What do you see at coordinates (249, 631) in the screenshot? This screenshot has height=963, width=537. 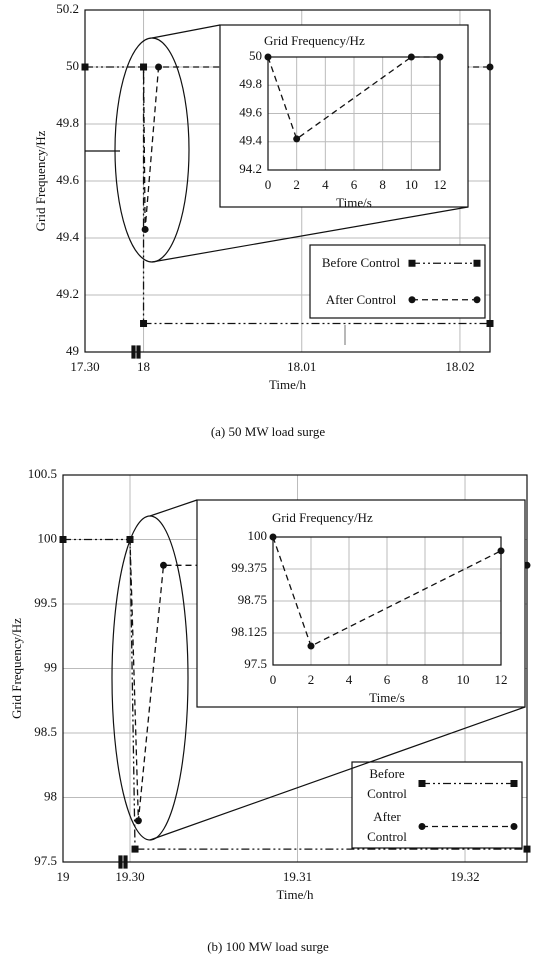 I see `y-tick-label: 98.125` at bounding box center [249, 631].